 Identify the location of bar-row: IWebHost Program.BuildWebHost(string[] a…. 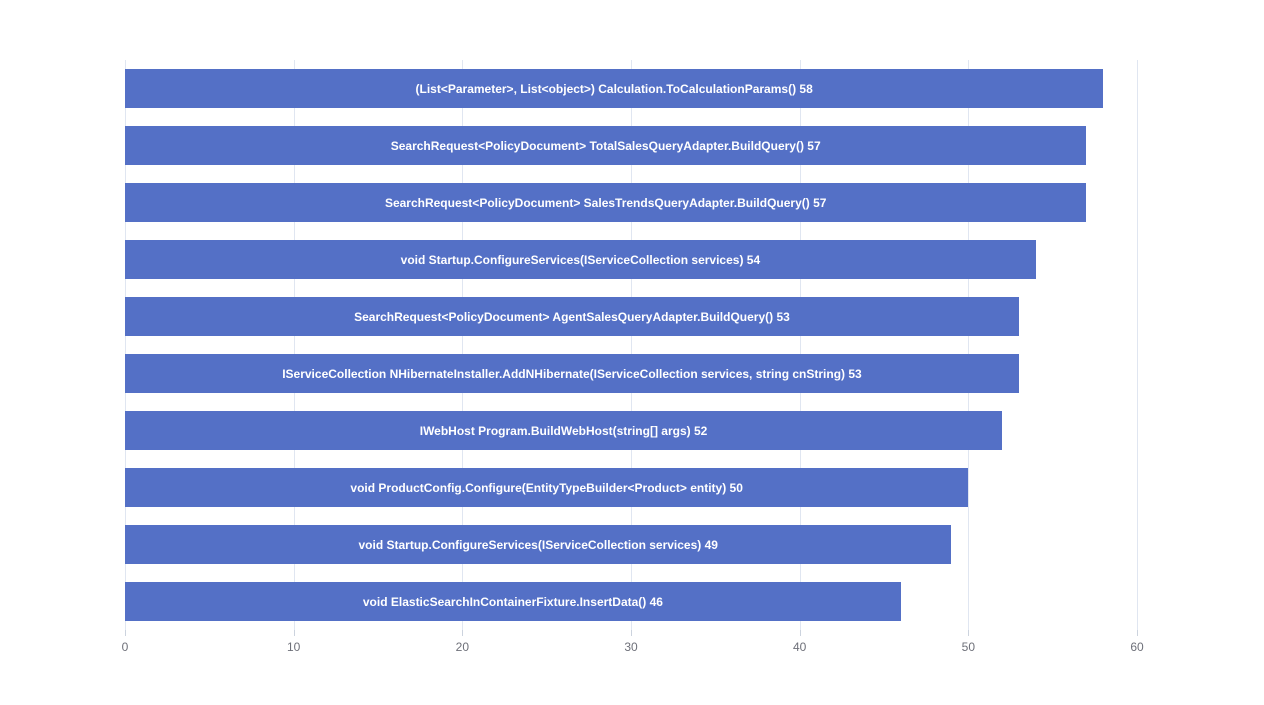
(631, 430).